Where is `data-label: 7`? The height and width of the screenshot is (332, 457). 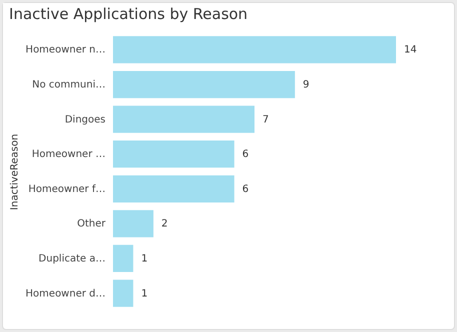 data-label: 7 is located at coordinates (265, 120).